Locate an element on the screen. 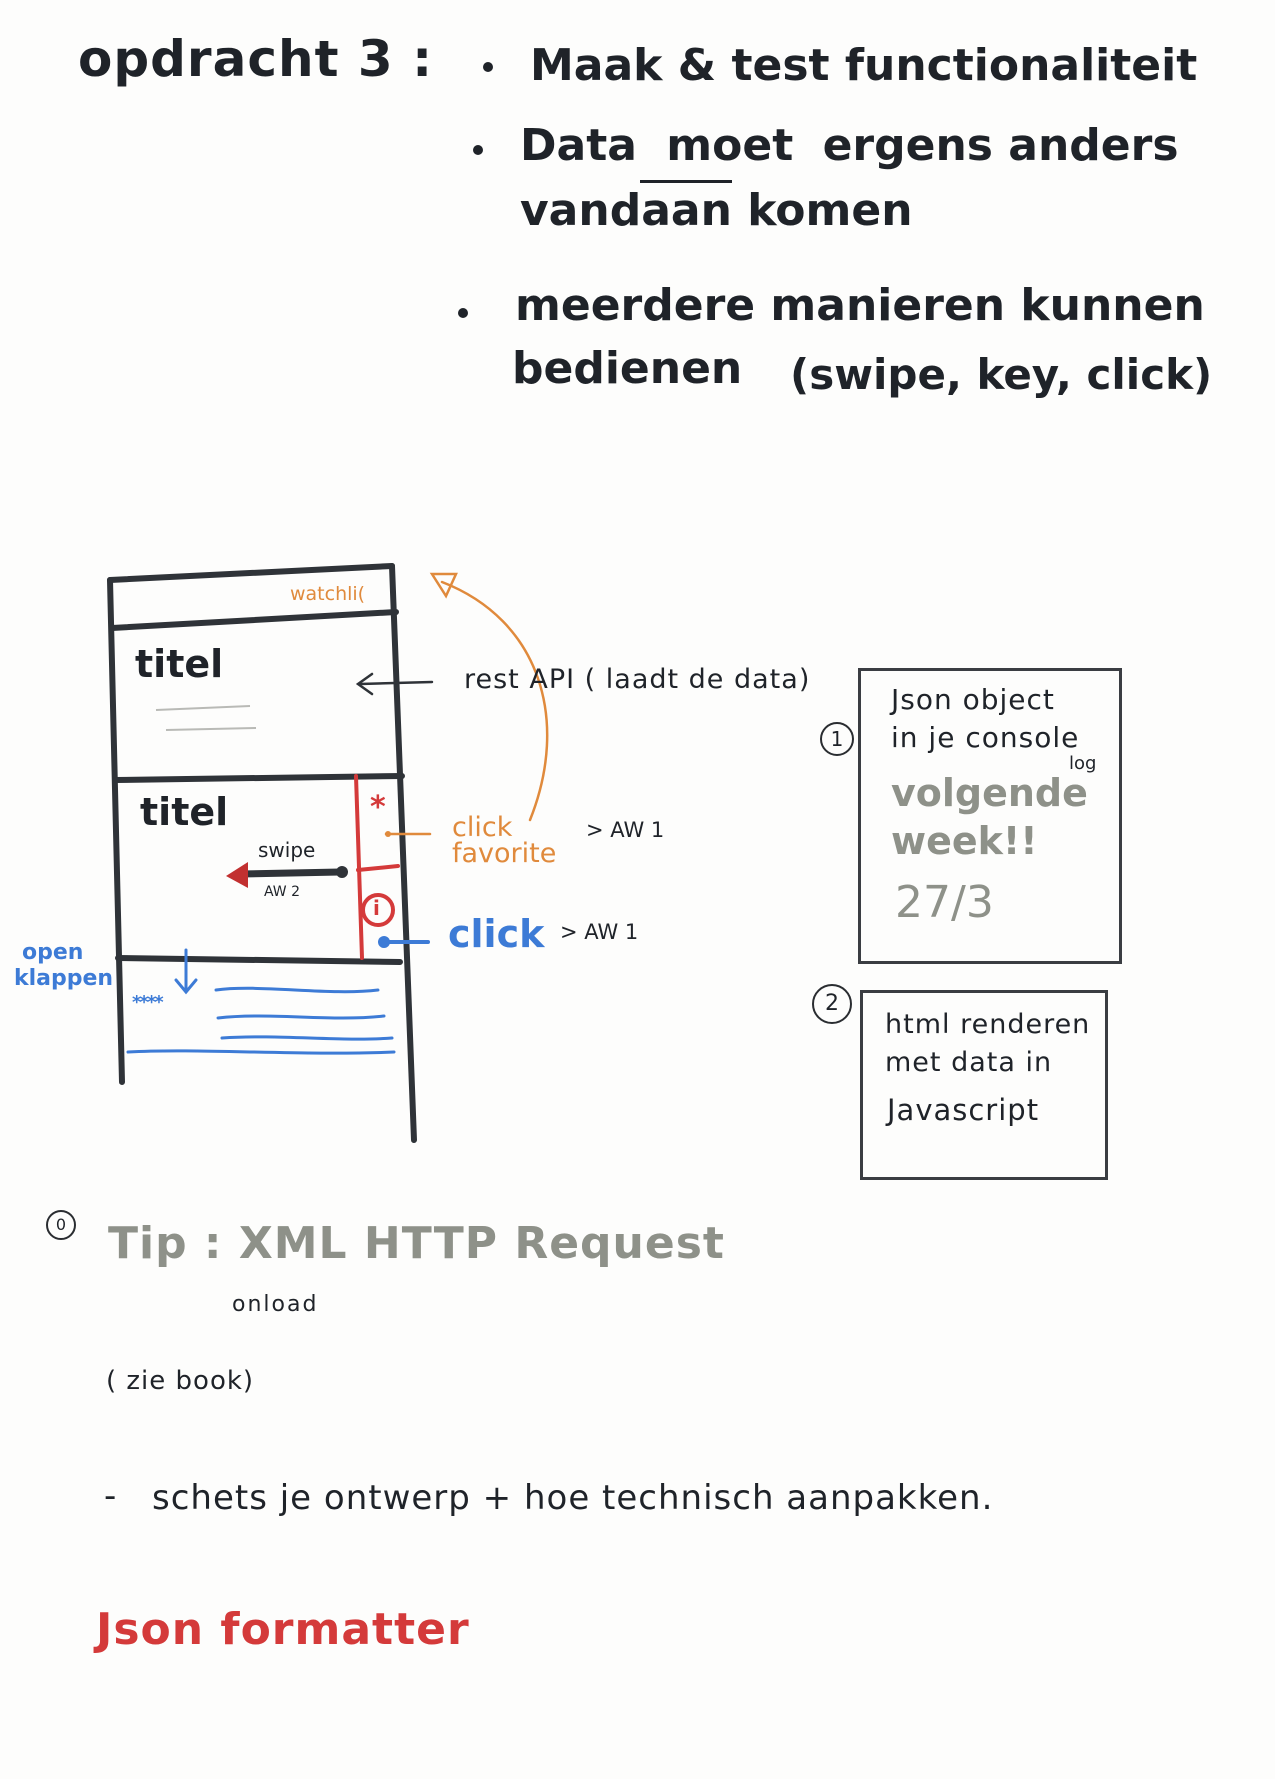 This screenshot has width=1275, height=1779. box-1-week: week!! is located at coordinates (964, 841).